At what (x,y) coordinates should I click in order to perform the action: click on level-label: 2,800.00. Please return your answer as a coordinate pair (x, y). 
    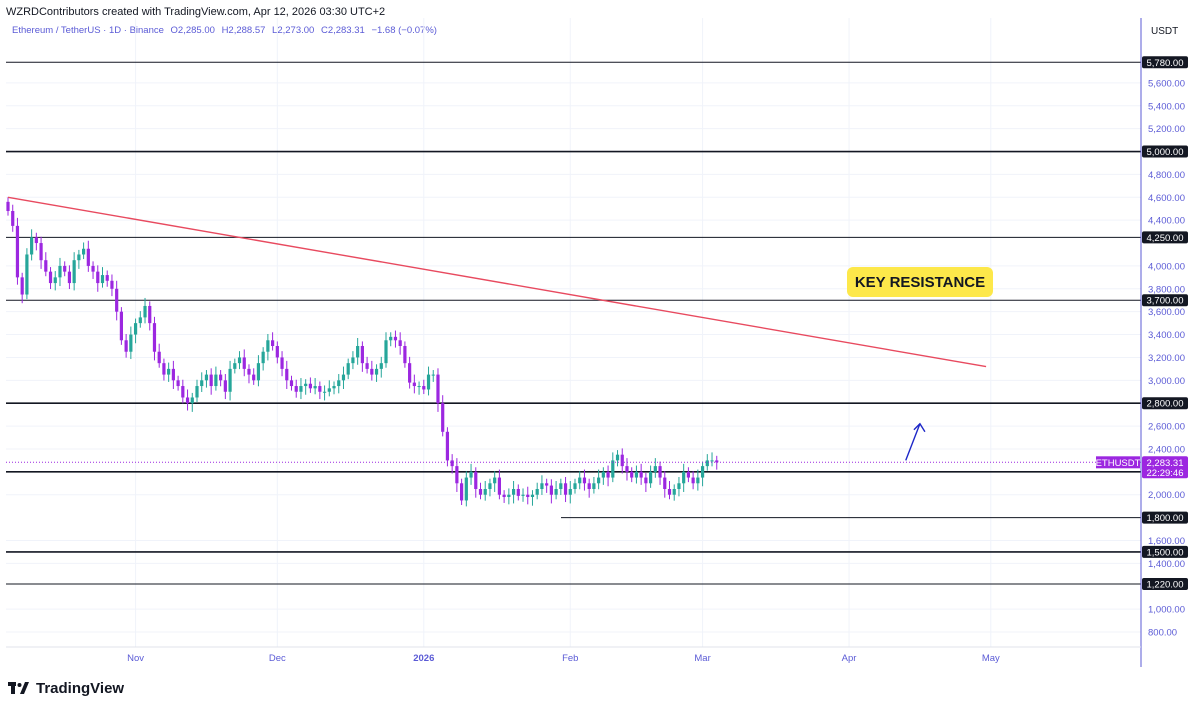
    Looking at the image, I should click on (1165, 404).